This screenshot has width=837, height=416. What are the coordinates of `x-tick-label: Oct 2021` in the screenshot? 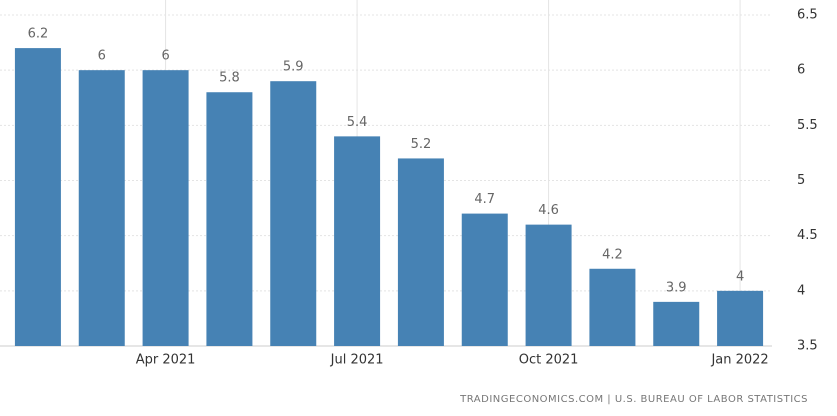 It's located at (549, 360).